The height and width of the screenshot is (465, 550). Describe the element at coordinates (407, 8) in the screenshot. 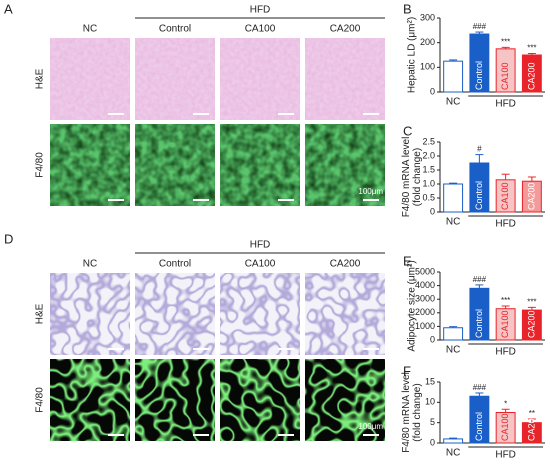

I see `panel-label: B` at that location.